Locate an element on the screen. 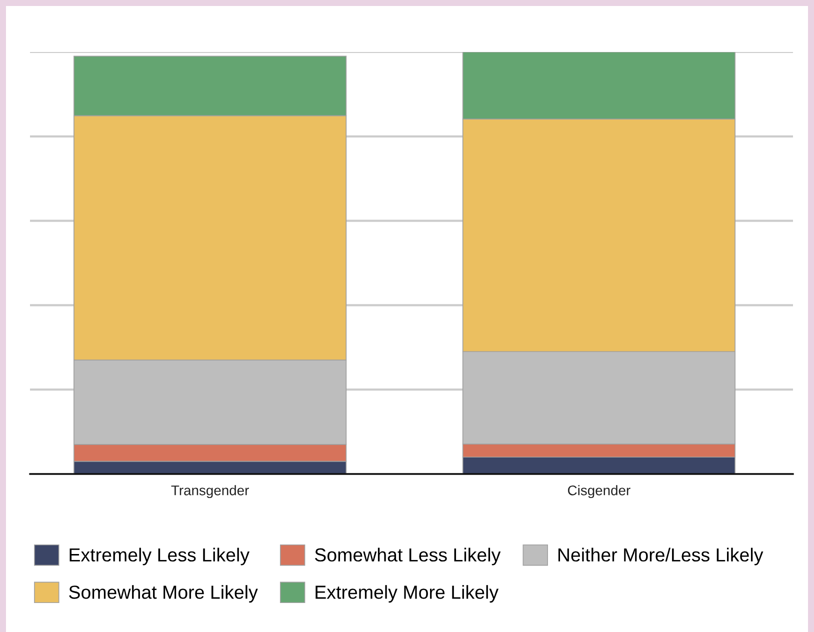 The height and width of the screenshot is (632, 814). legend-label: Neither More/Less Likely is located at coordinates (661, 557).